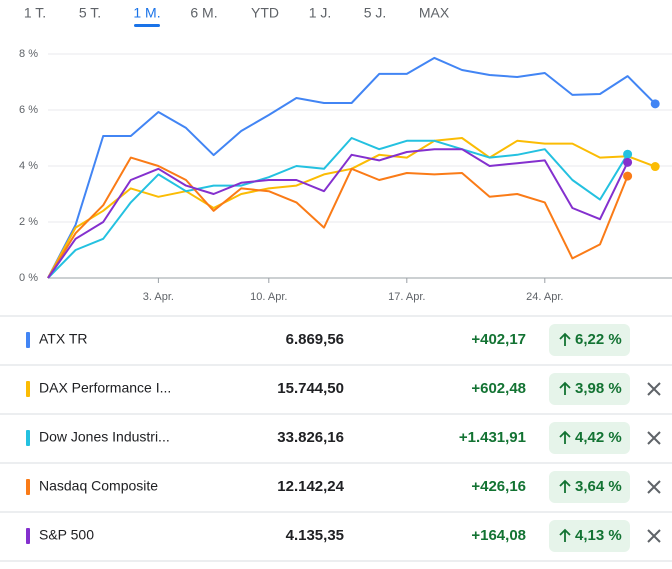 This screenshot has width=672, height=569. What do you see at coordinates (203, 13) in the screenshot?
I see `range-tab: 6 M.` at bounding box center [203, 13].